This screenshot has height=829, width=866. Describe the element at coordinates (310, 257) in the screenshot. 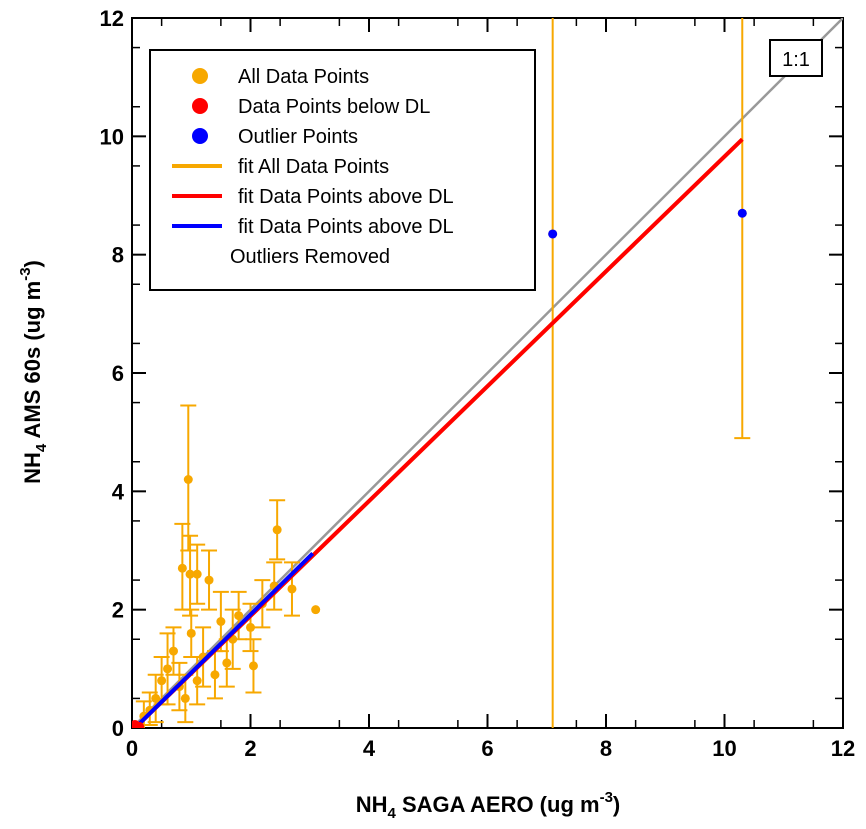

I see `legend-label: Outliers Removed` at that location.